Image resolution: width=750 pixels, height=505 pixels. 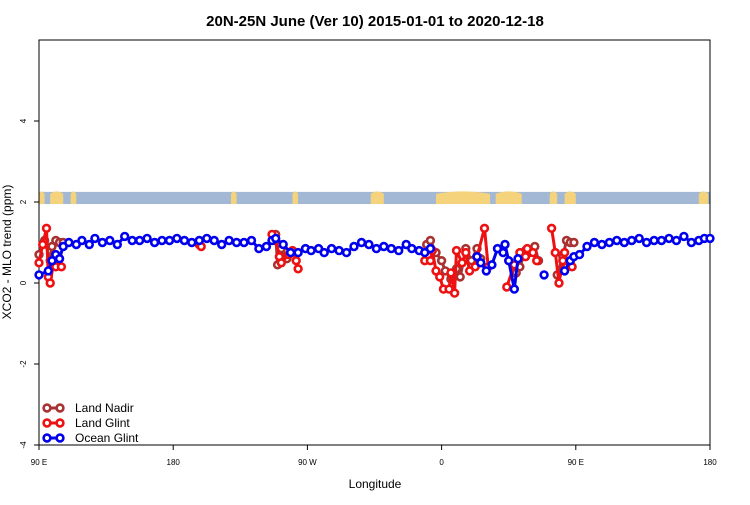 I want to click on legend-item: Ocean Glint, so click(x=90, y=438).